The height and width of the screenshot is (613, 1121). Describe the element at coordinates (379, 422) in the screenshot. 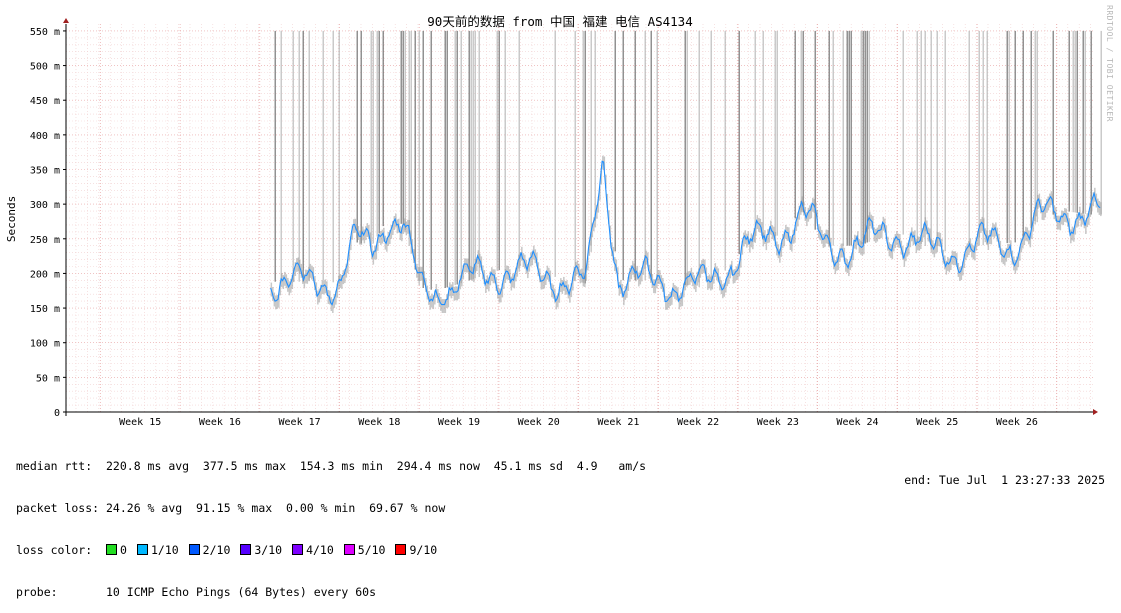

I see `x-tick-label: Week 18` at that location.